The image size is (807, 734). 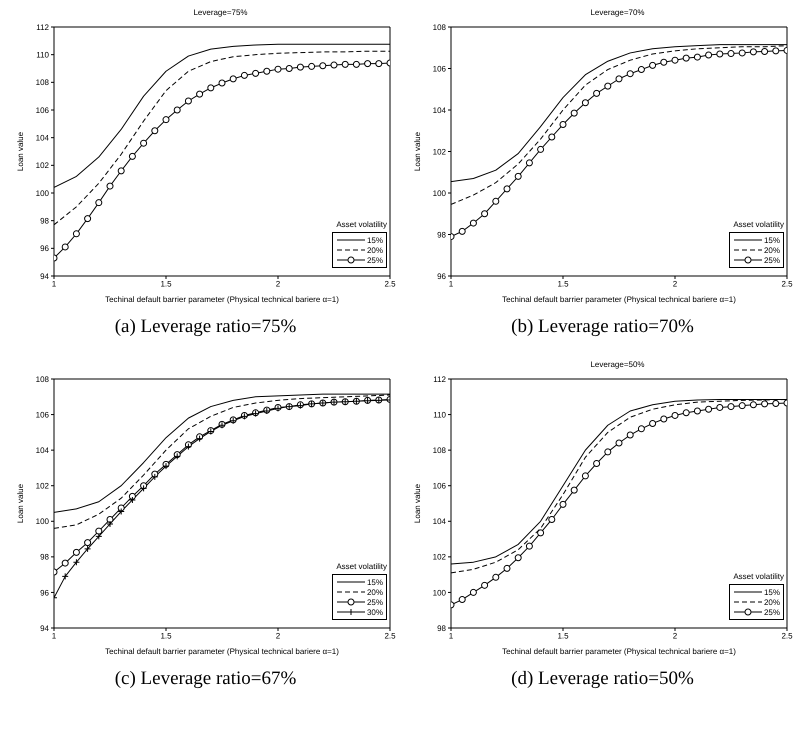 What do you see at coordinates (602, 679) in the screenshot?
I see `text: (d) Leverage ratio=50%` at bounding box center [602, 679].